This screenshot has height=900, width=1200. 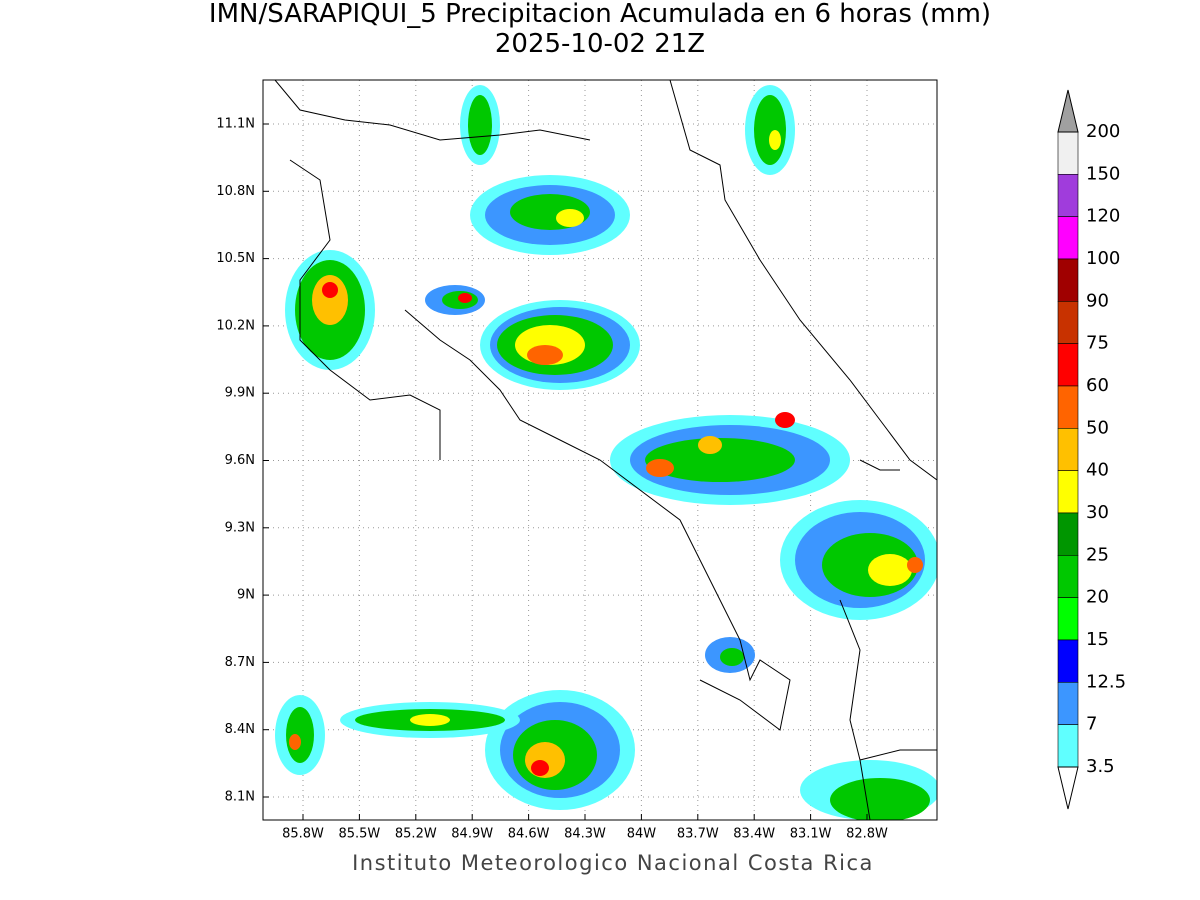 I want to click on lat-tick-label: 9N, so click(x=246, y=595).